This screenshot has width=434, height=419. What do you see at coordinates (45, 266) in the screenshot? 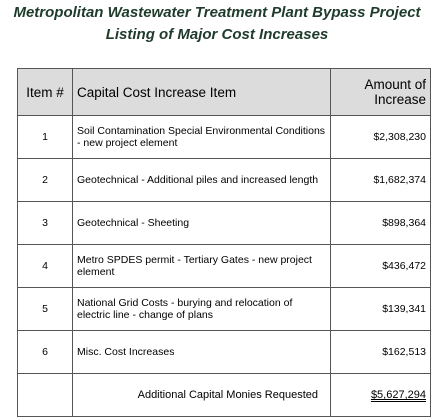
I see `item-number: 4` at bounding box center [45, 266].